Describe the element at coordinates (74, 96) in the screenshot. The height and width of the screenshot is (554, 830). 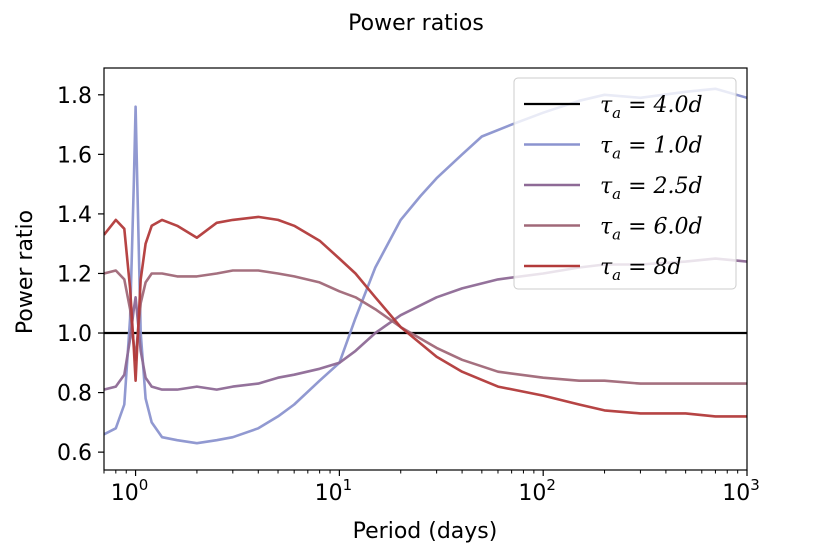
I see `y-tick-label: 1.8` at that location.